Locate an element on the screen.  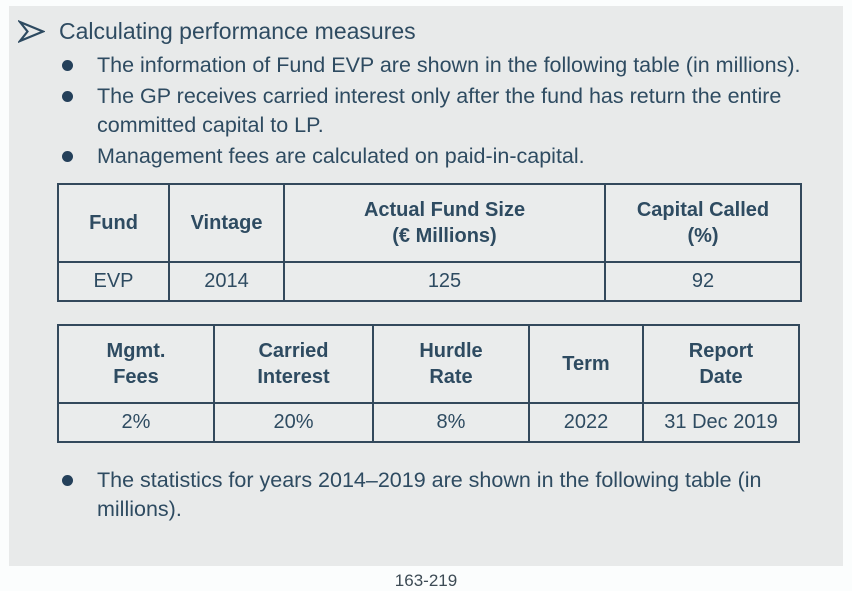
table-header-cell: Actual Fund Size (€ Millions) is located at coordinates (444, 223).